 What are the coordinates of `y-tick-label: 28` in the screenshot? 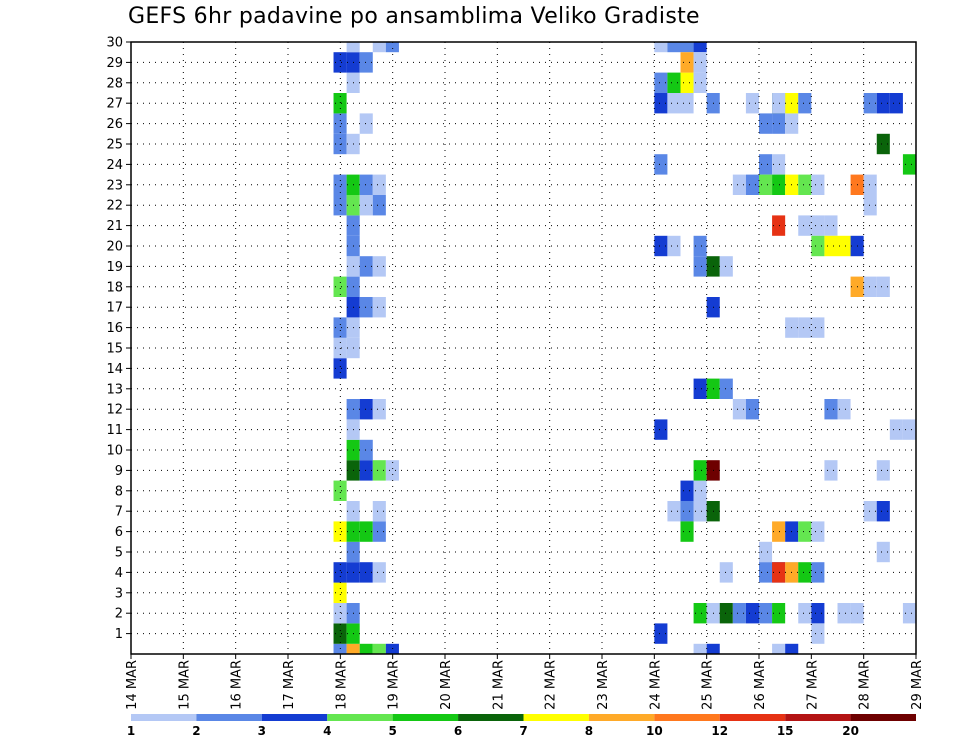 It's located at (114, 83).